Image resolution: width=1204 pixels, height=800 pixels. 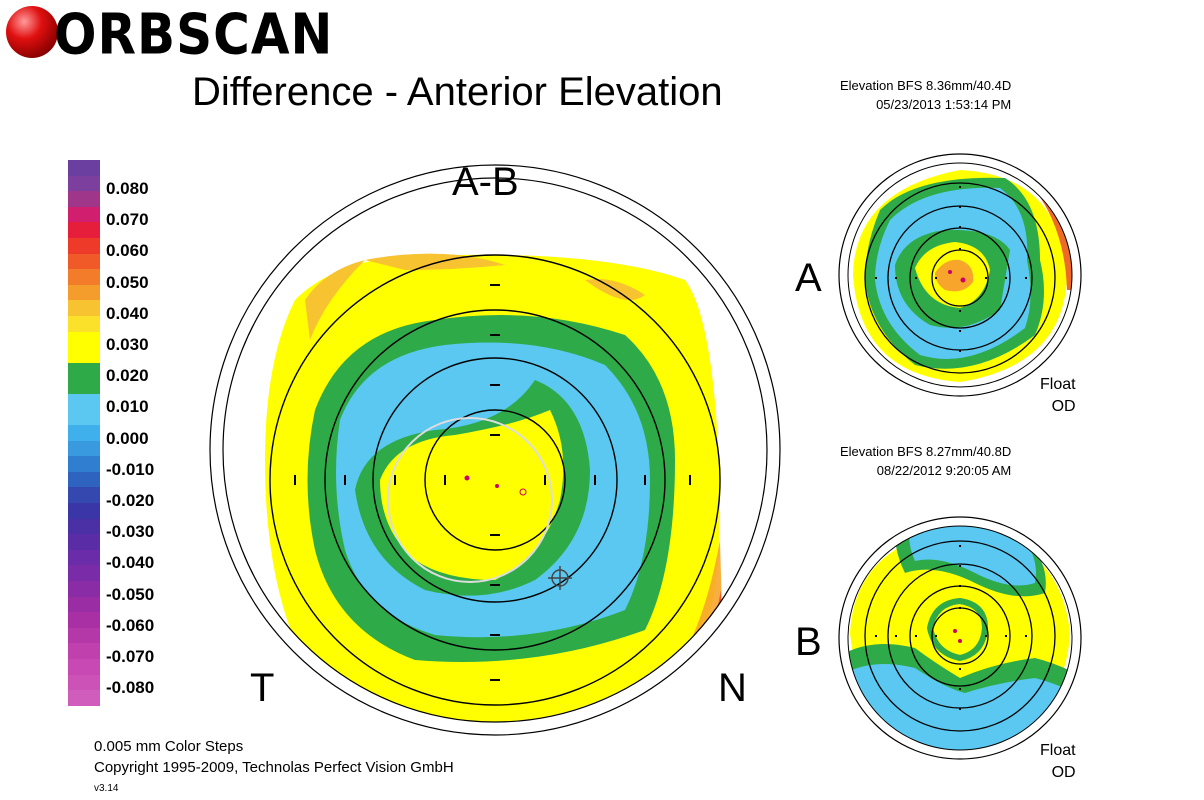 What do you see at coordinates (1058, 750) in the screenshot?
I see `map-b-float: Float` at bounding box center [1058, 750].